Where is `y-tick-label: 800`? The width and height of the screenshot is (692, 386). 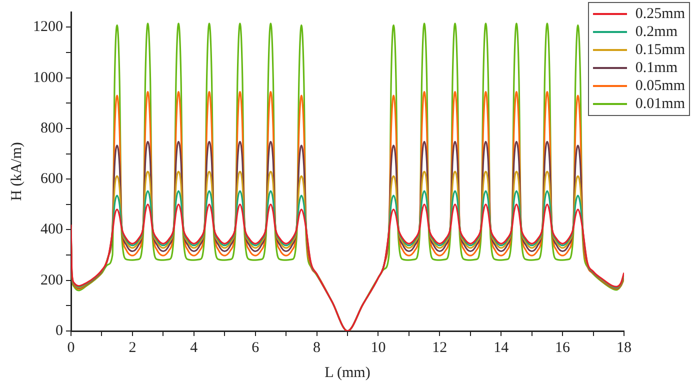
y-tick-label: 800 is located at coordinates (51, 128).